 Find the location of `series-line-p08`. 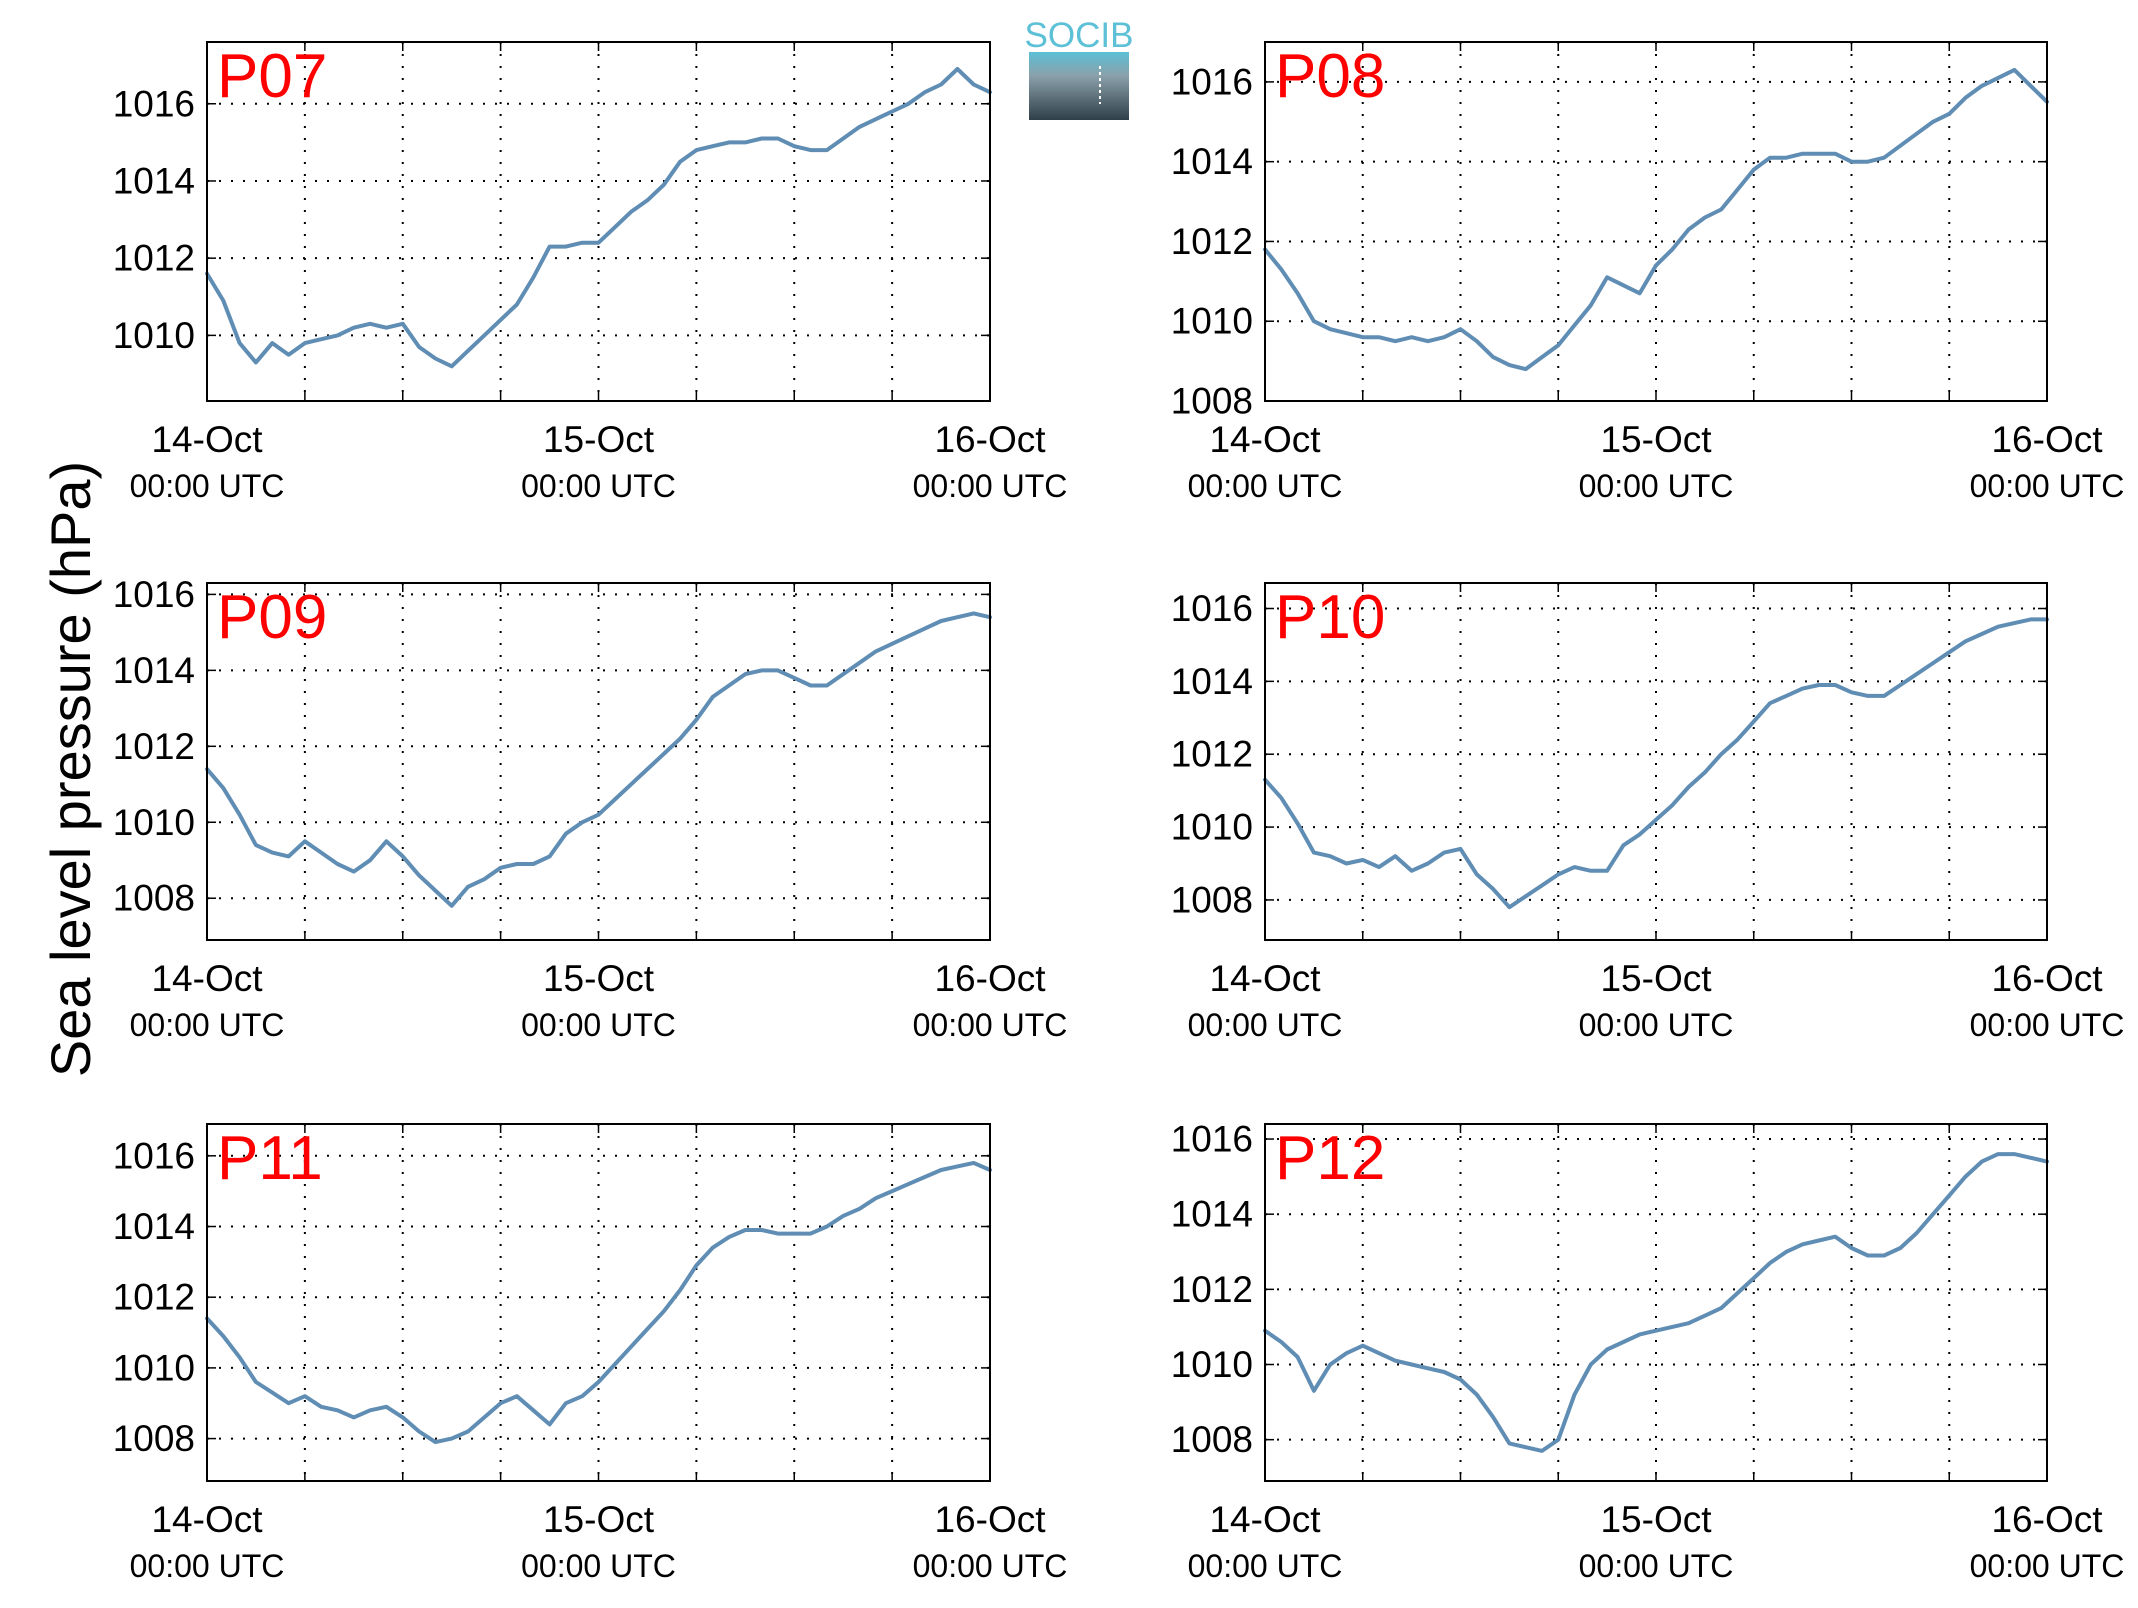

series-line-p08 is located at coordinates (1656, 219).